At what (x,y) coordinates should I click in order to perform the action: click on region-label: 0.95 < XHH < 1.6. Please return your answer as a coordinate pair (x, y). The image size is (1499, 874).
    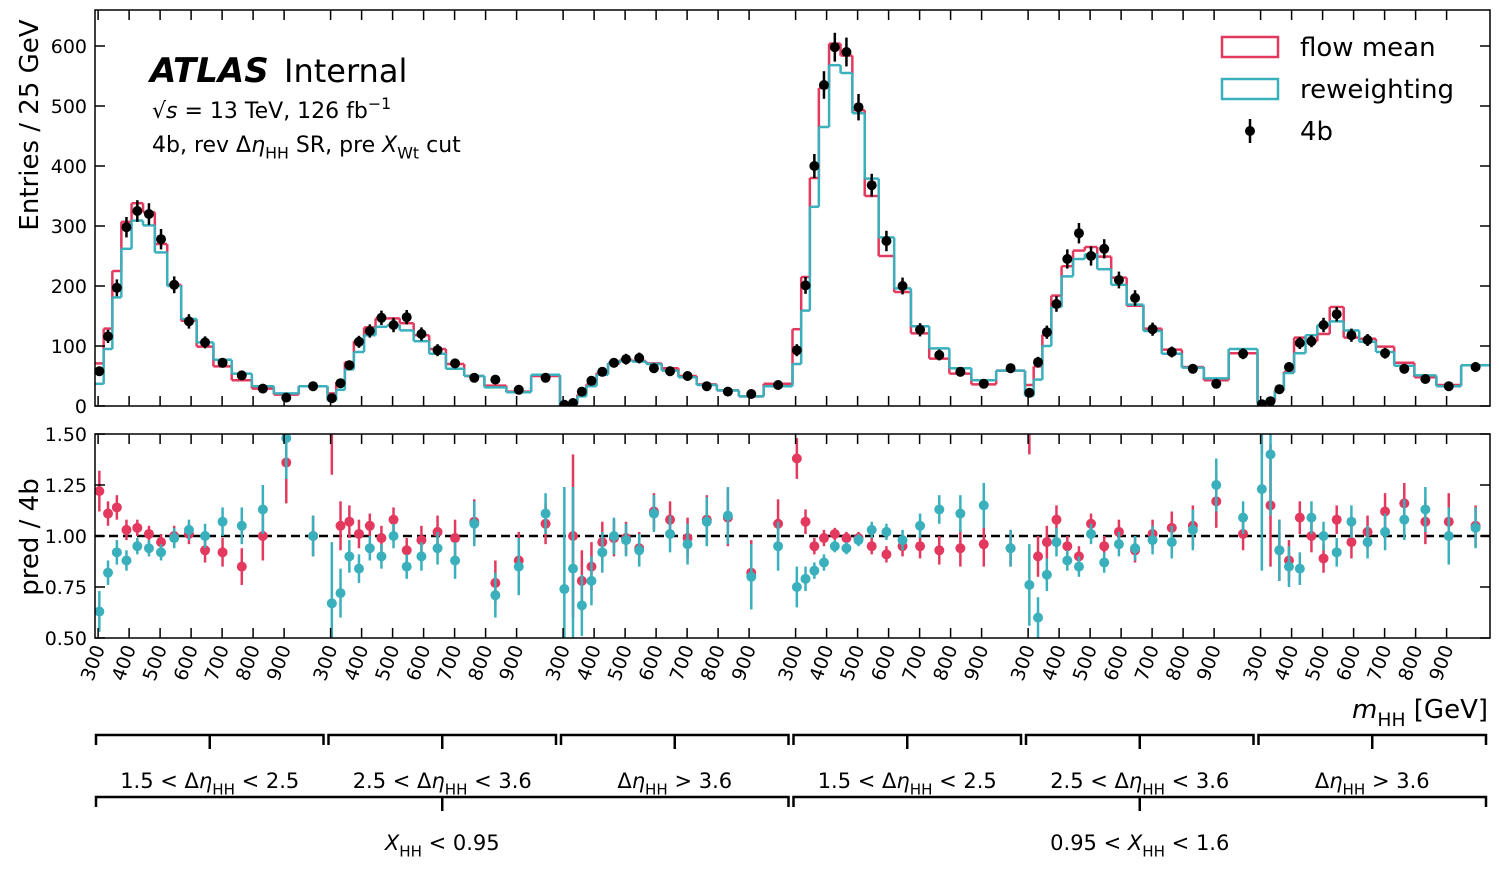
    Looking at the image, I should click on (1139, 845).